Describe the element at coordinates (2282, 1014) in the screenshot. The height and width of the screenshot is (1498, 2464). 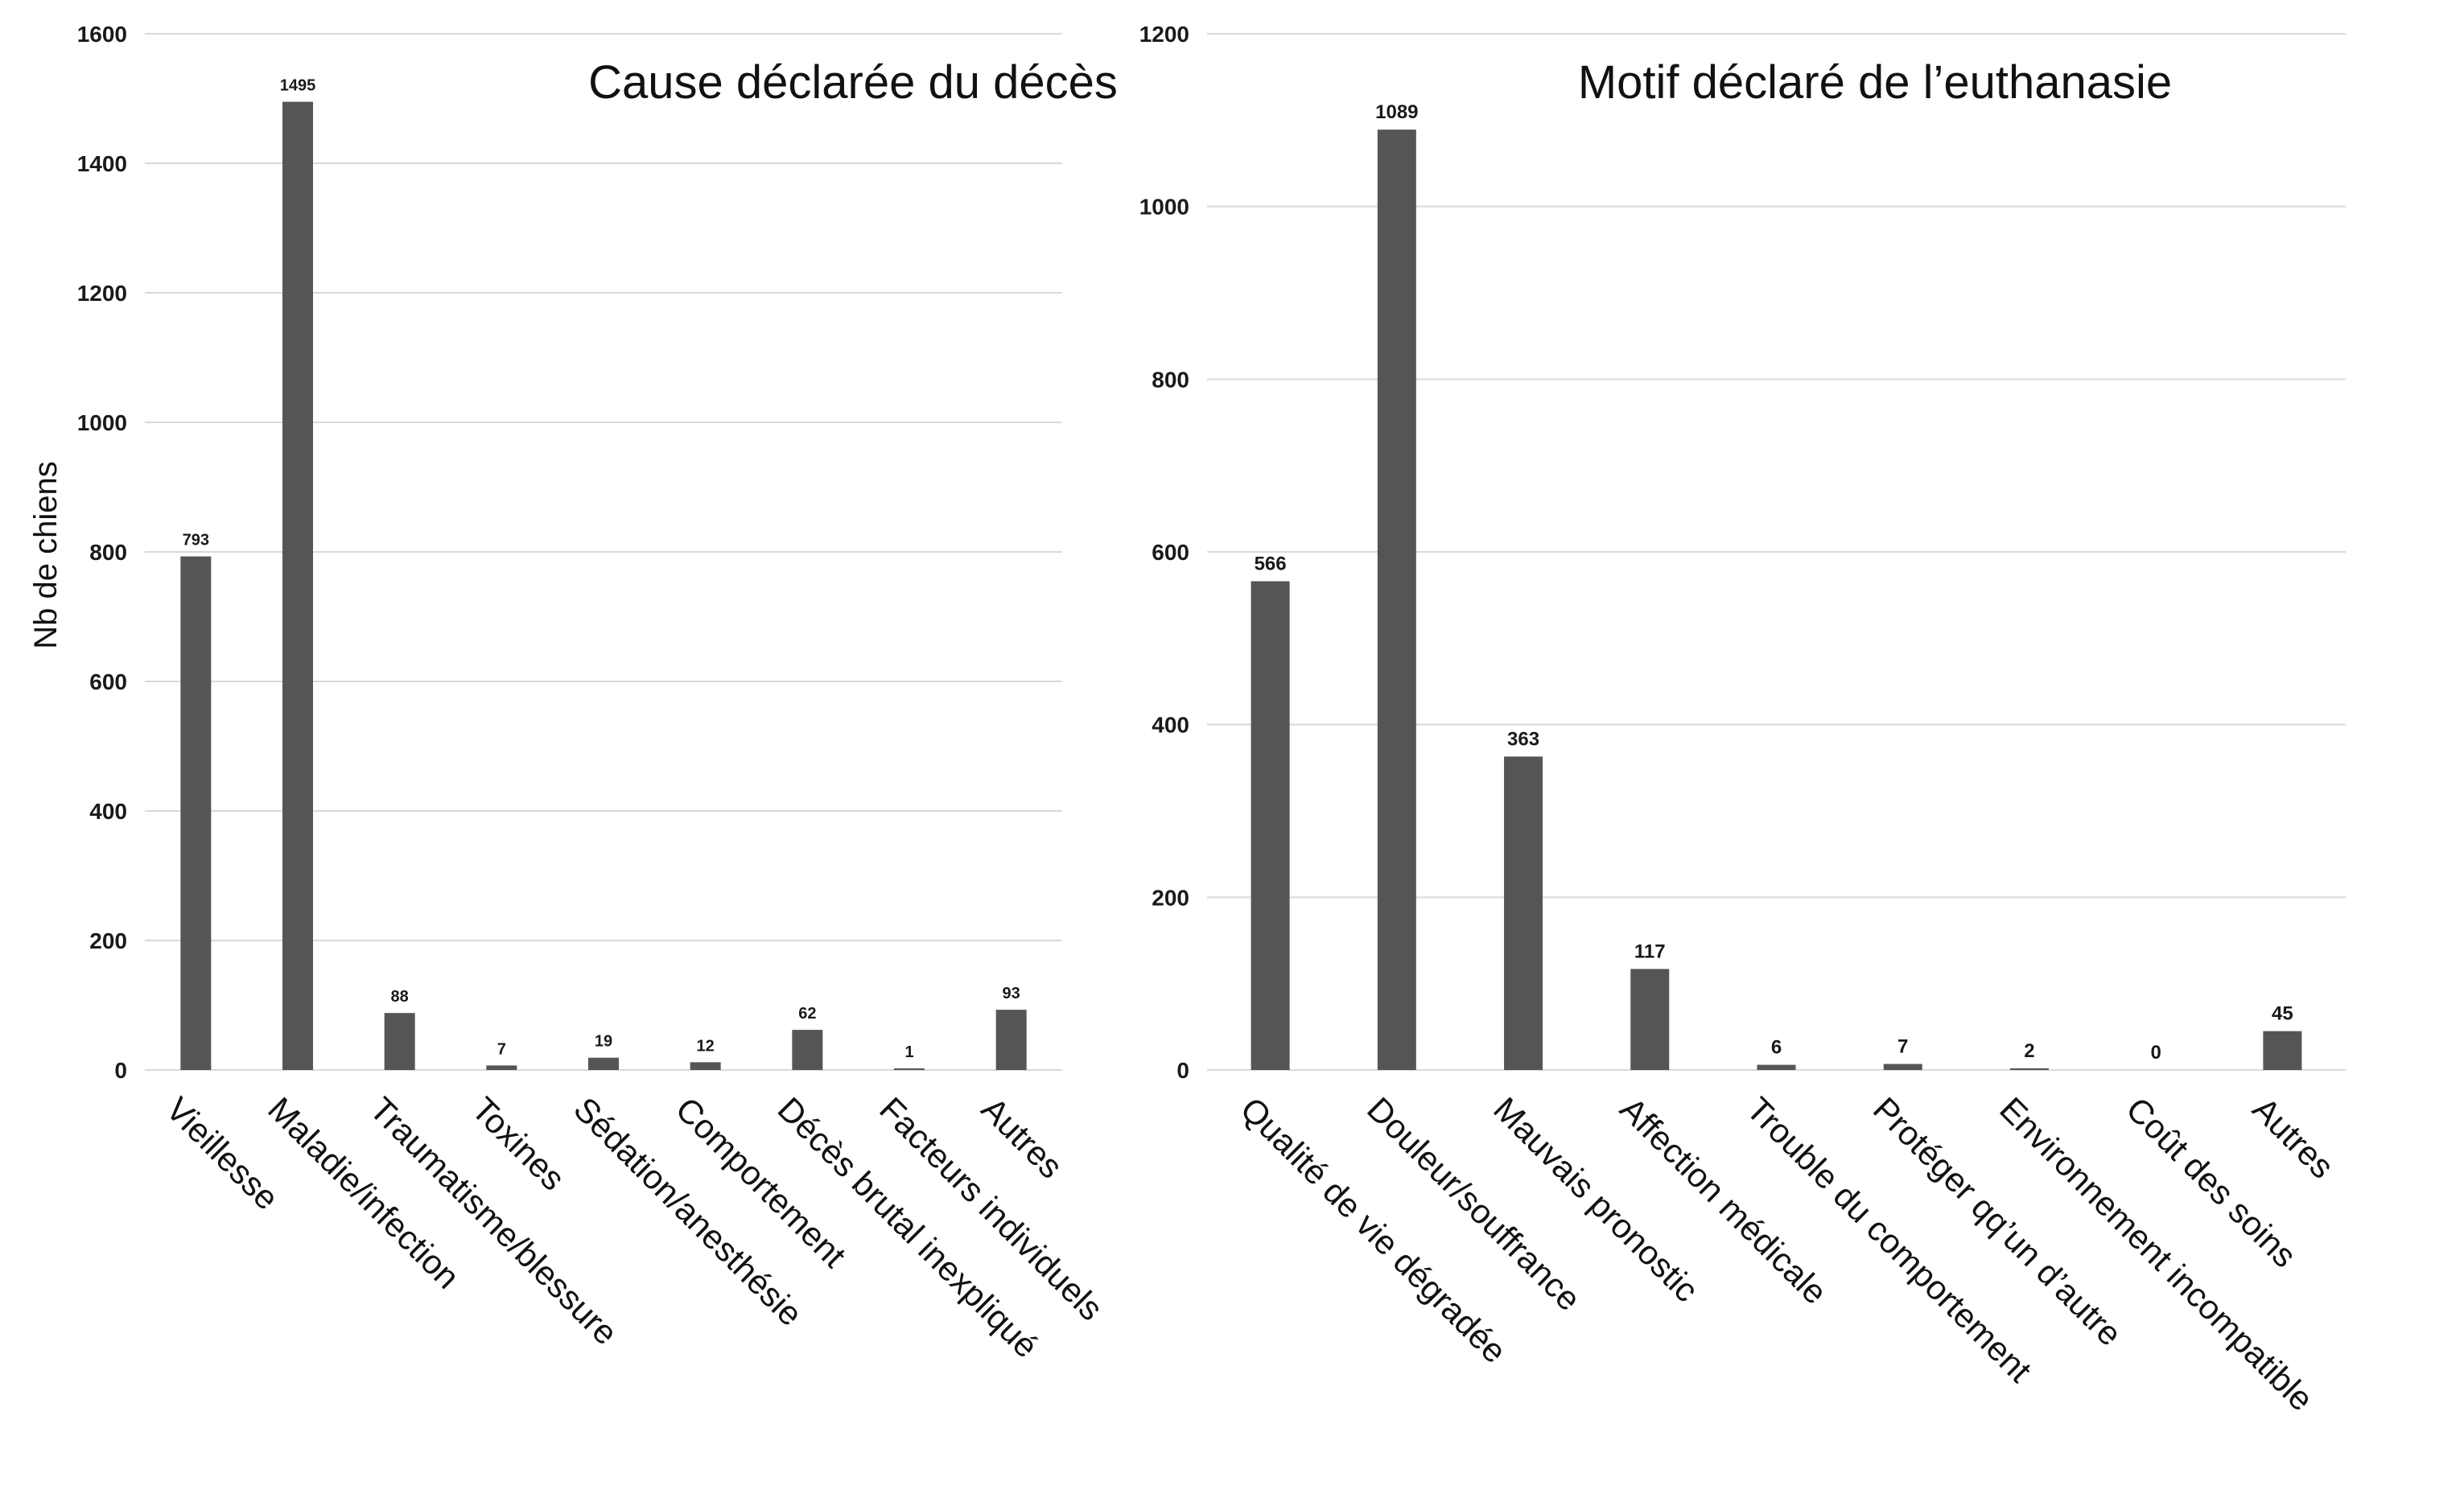
I see `data-label: 45` at that location.